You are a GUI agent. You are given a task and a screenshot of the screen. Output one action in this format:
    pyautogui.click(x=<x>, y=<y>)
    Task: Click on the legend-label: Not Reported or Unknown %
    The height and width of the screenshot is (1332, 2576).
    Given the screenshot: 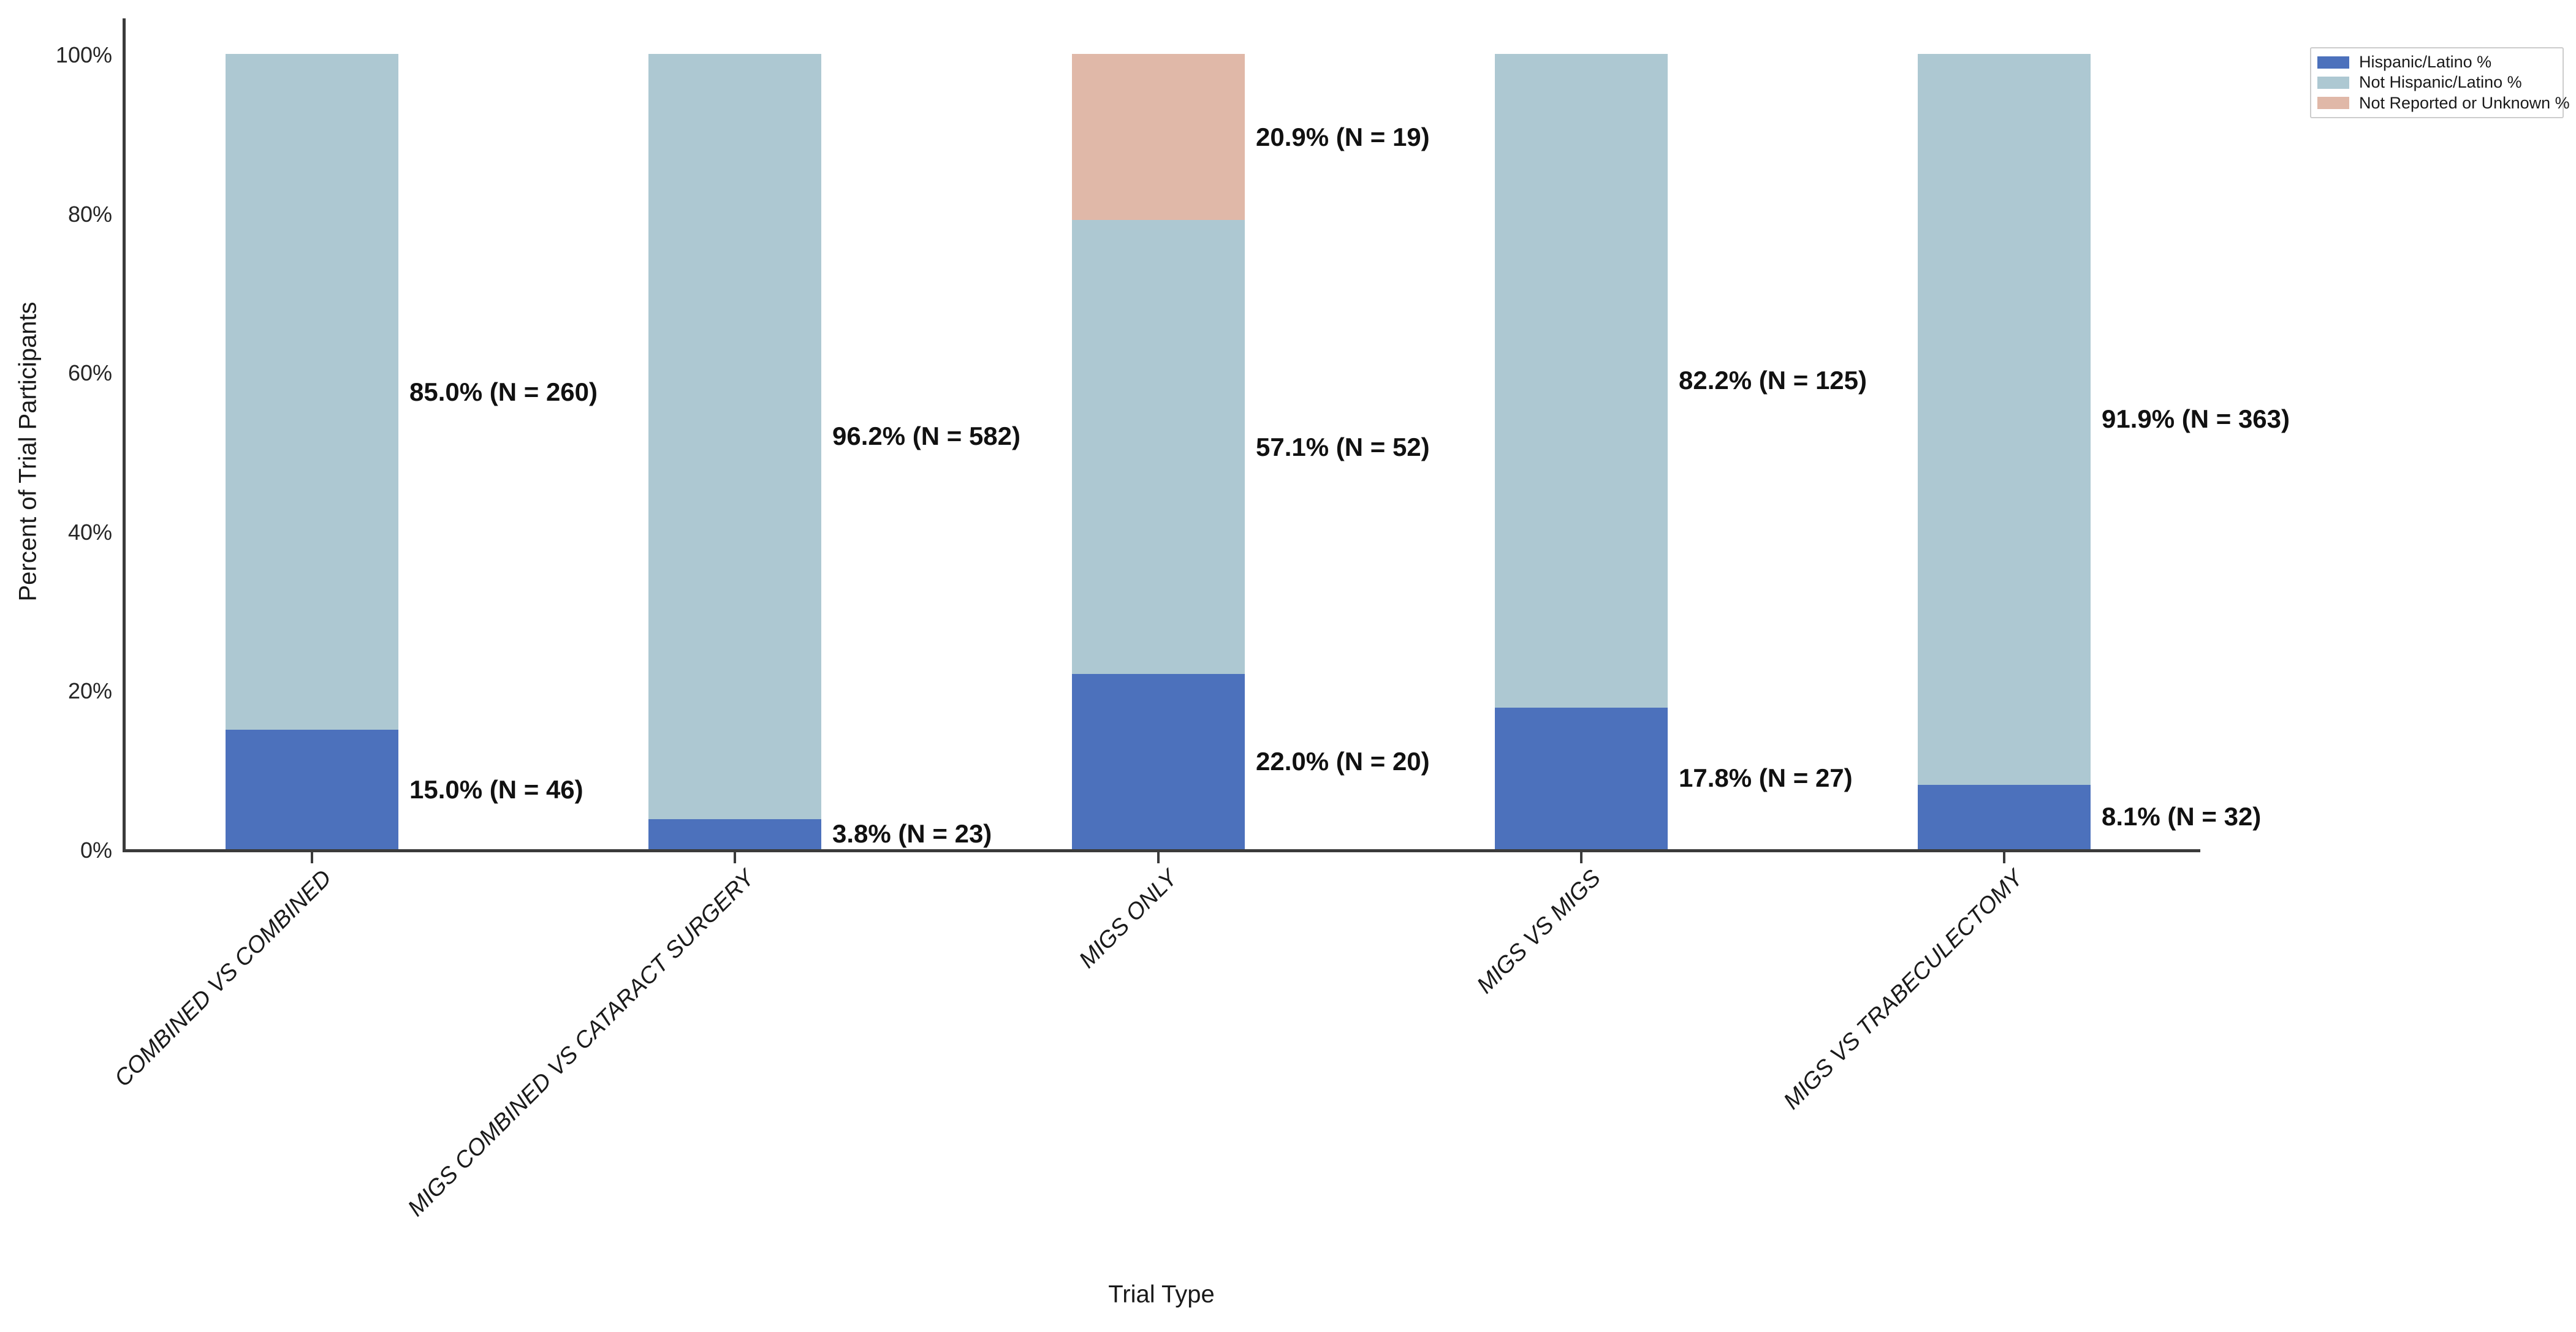 What is the action you would take?
    pyautogui.click(x=2464, y=102)
    